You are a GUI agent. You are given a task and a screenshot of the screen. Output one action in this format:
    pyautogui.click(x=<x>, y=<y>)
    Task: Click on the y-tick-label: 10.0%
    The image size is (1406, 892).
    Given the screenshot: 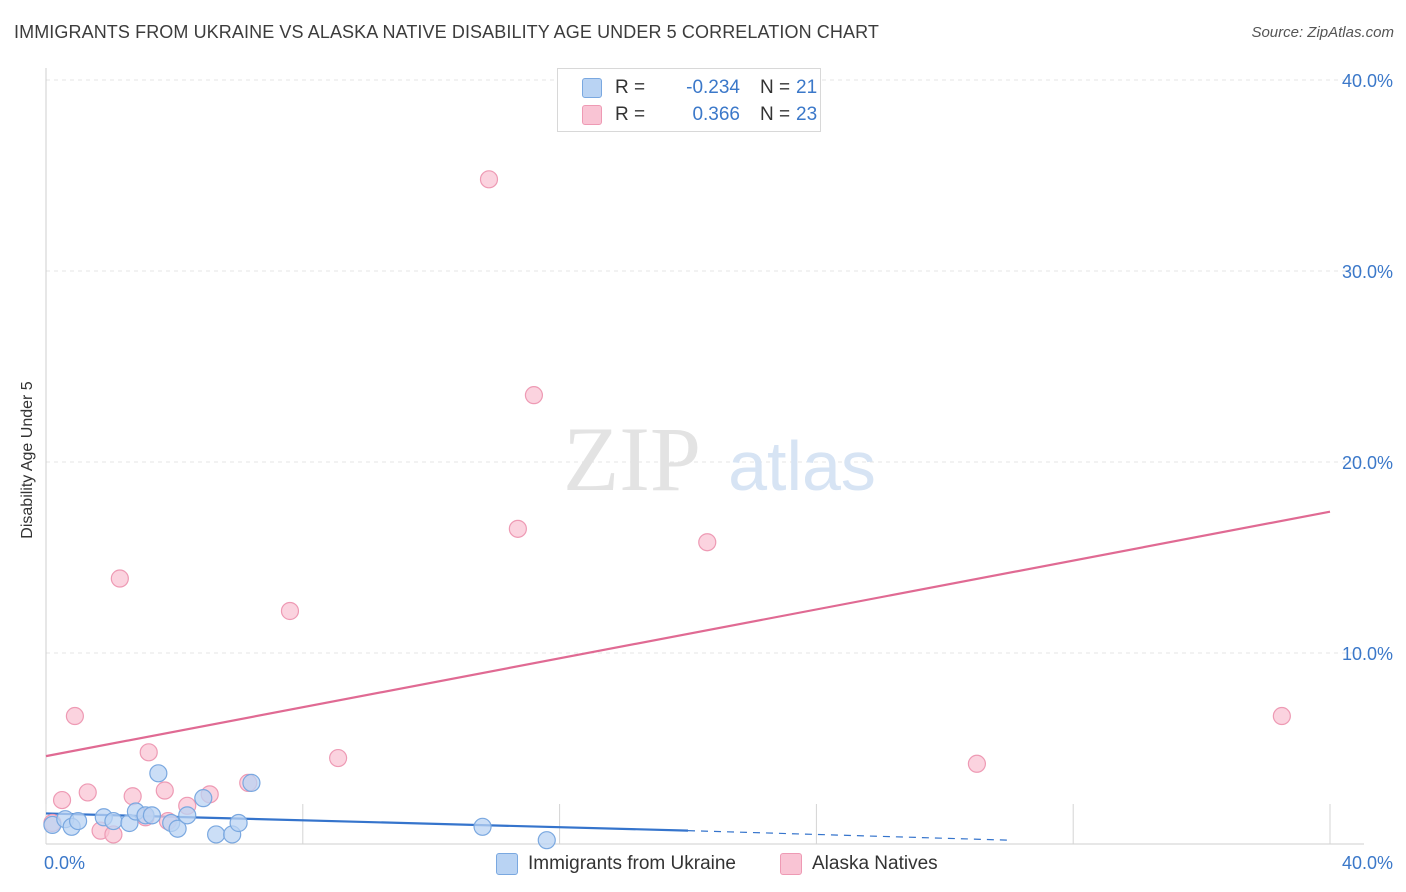 What is the action you would take?
    pyautogui.click(x=1367, y=654)
    